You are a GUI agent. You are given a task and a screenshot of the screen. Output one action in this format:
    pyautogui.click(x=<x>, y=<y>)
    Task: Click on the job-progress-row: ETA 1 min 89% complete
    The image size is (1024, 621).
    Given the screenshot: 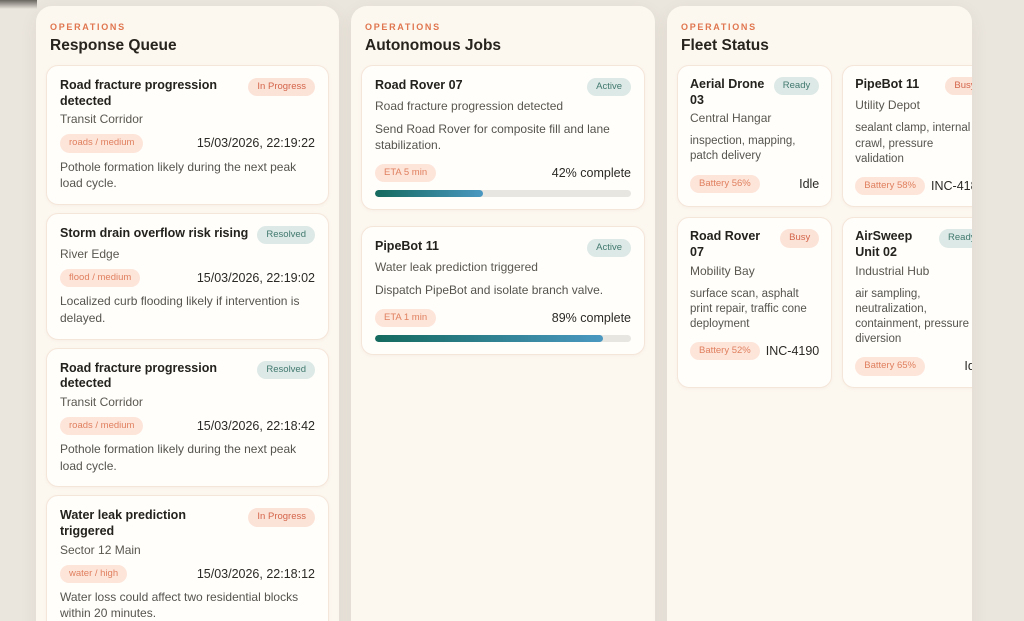 What is the action you would take?
    pyautogui.click(x=503, y=318)
    